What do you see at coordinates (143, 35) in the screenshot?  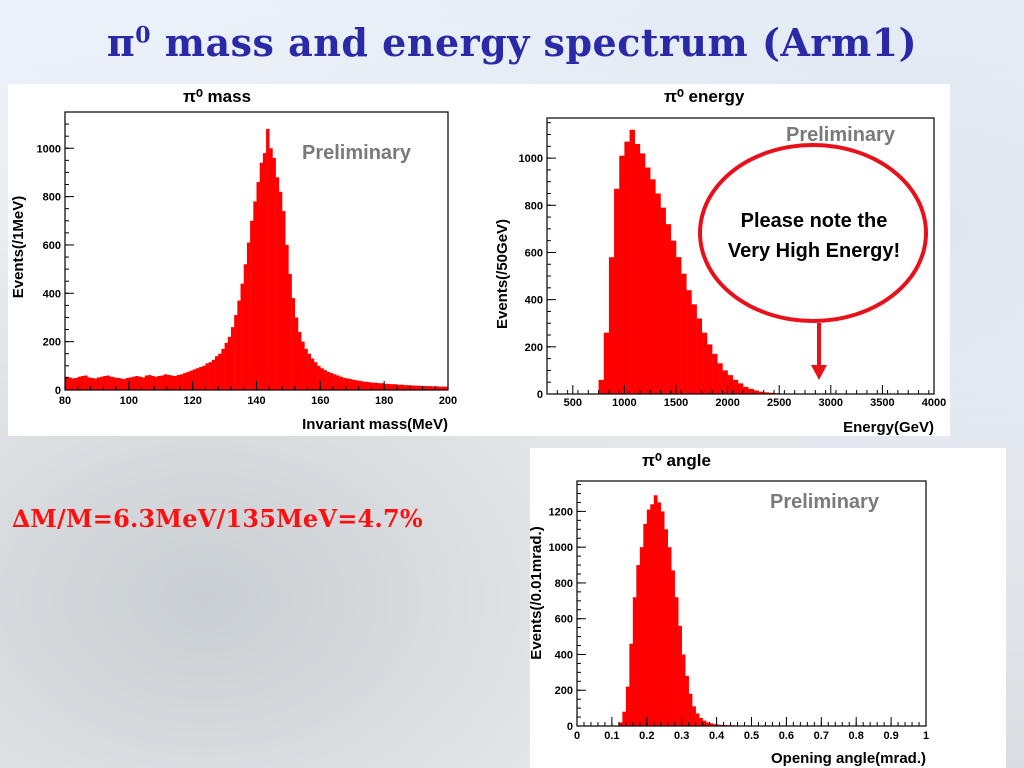 I see `title-superscript: 0` at bounding box center [143, 35].